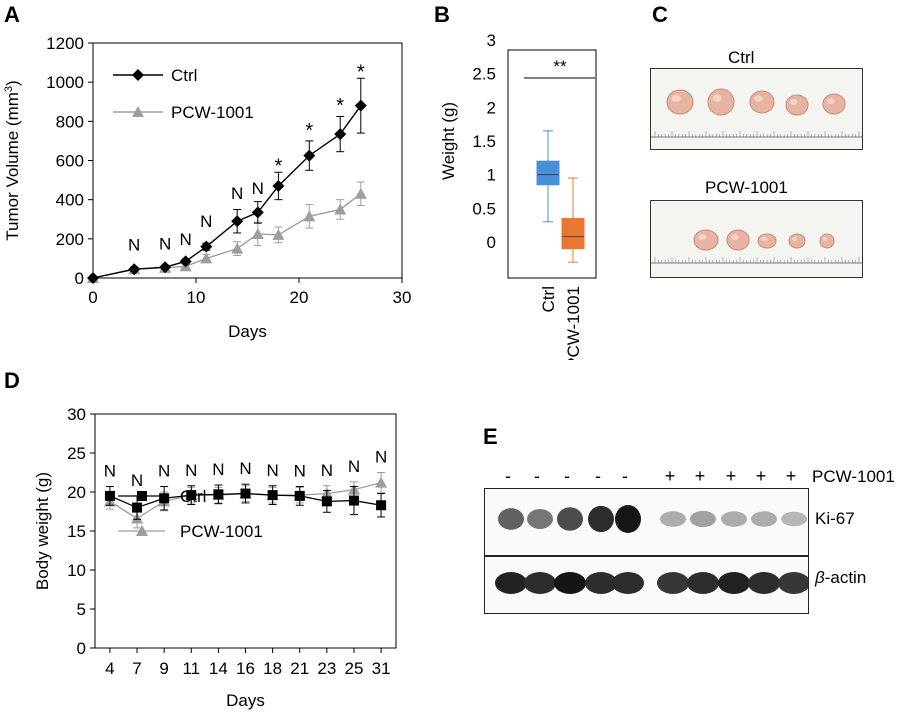  What do you see at coordinates (163, 668) in the screenshot?
I see `x-tick-label: 9` at bounding box center [163, 668].